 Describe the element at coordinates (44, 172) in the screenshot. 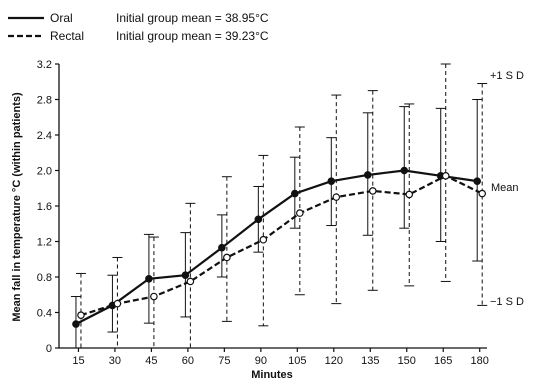

I see `y-tick-label: 2.0` at that location.